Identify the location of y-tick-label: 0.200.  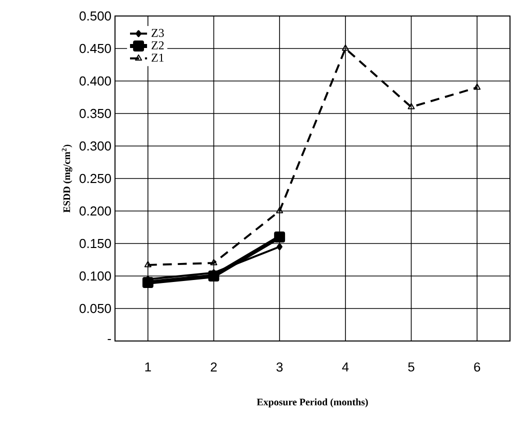
(95, 211).